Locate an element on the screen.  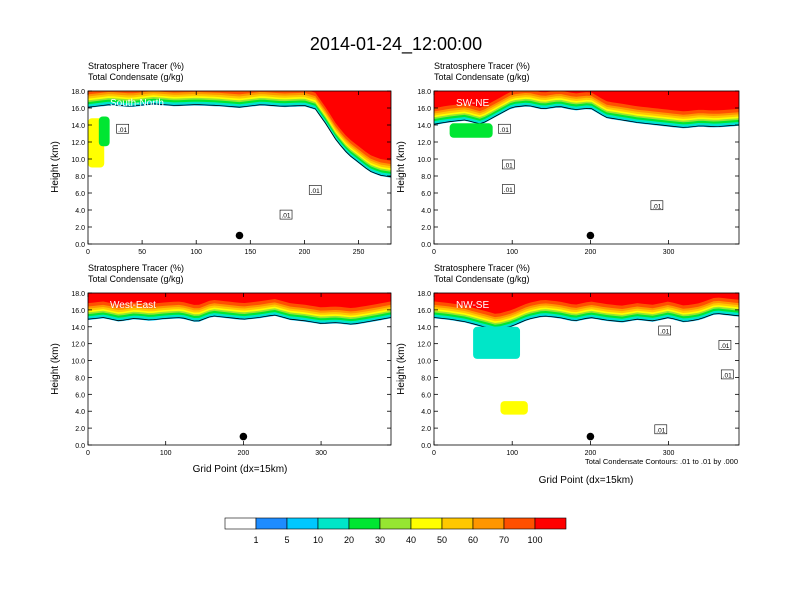
x-axis-label-3: Grid Point (dx=15km) is located at coordinates (240, 469).